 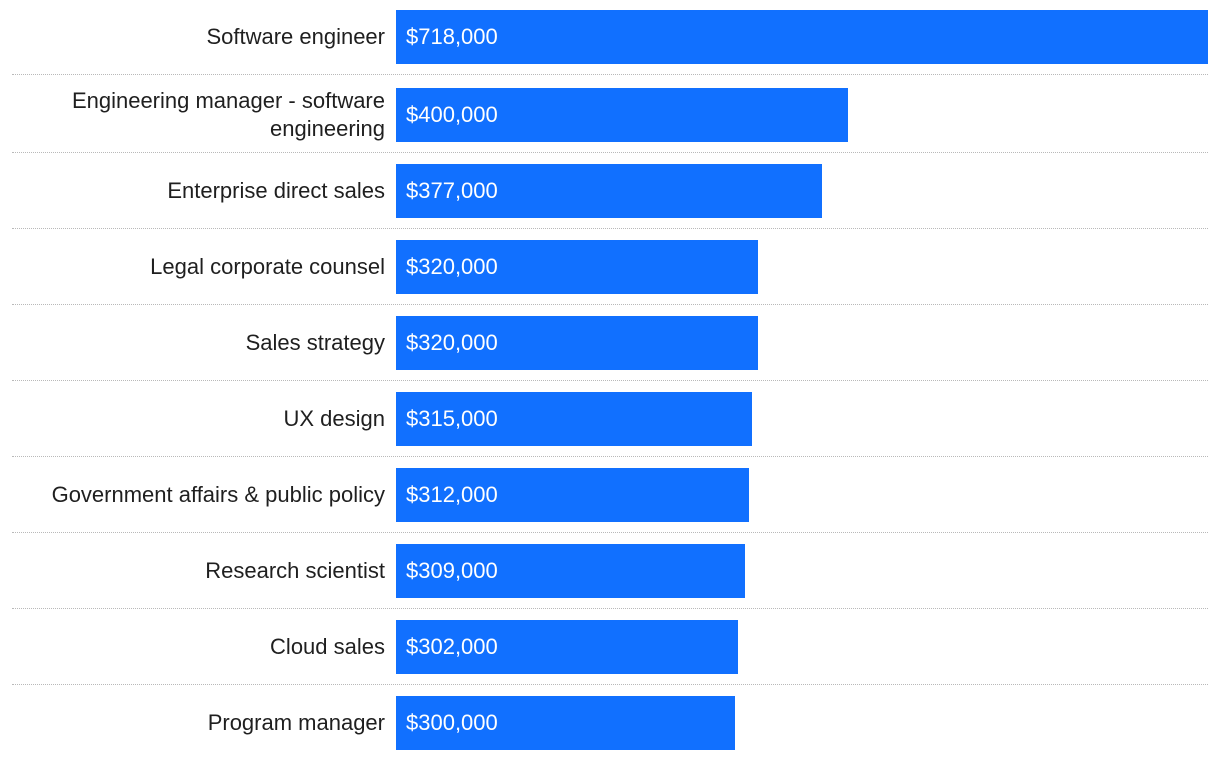 What do you see at coordinates (802, 37) in the screenshot?
I see `bar: $718,000` at bounding box center [802, 37].